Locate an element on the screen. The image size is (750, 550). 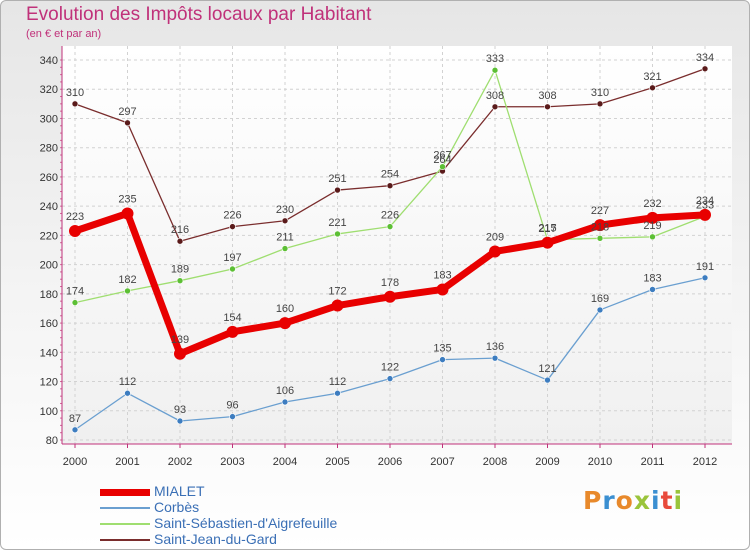
data-label: 308 is located at coordinates (495, 96).